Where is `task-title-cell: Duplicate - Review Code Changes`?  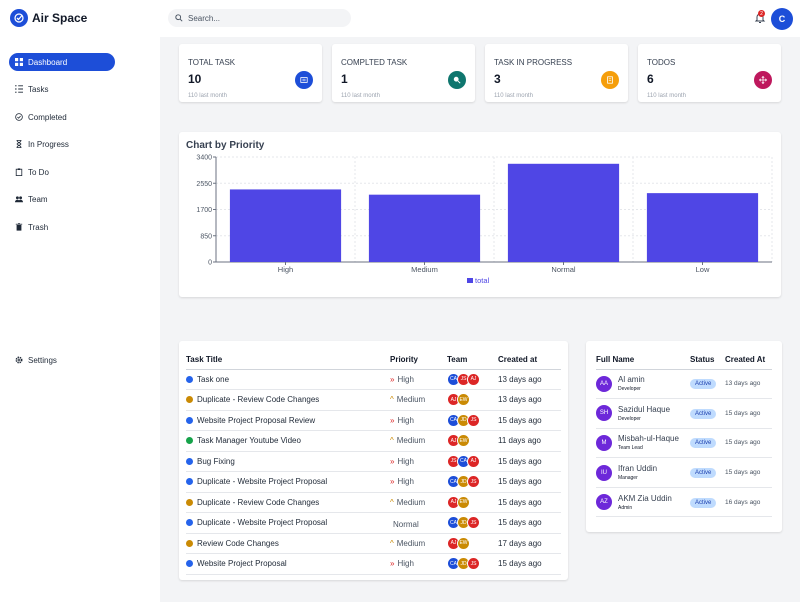 task-title-cell: Duplicate - Review Code Changes is located at coordinates (288, 400).